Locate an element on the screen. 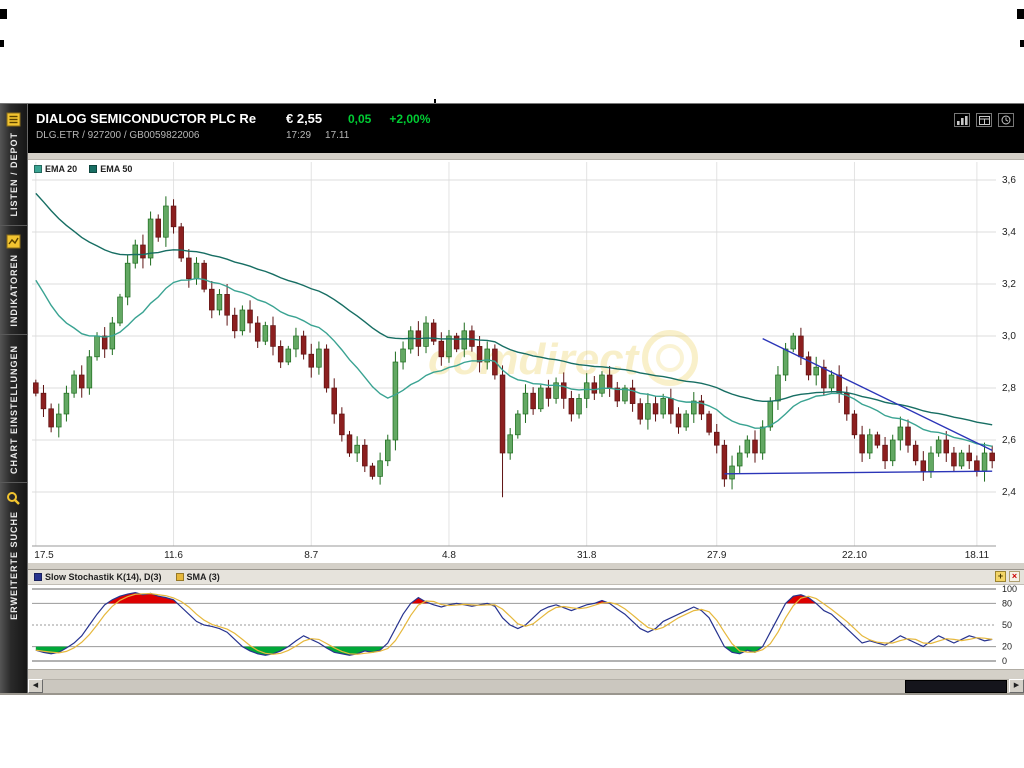  svg-text: 80 is located at coordinates (1007, 603).